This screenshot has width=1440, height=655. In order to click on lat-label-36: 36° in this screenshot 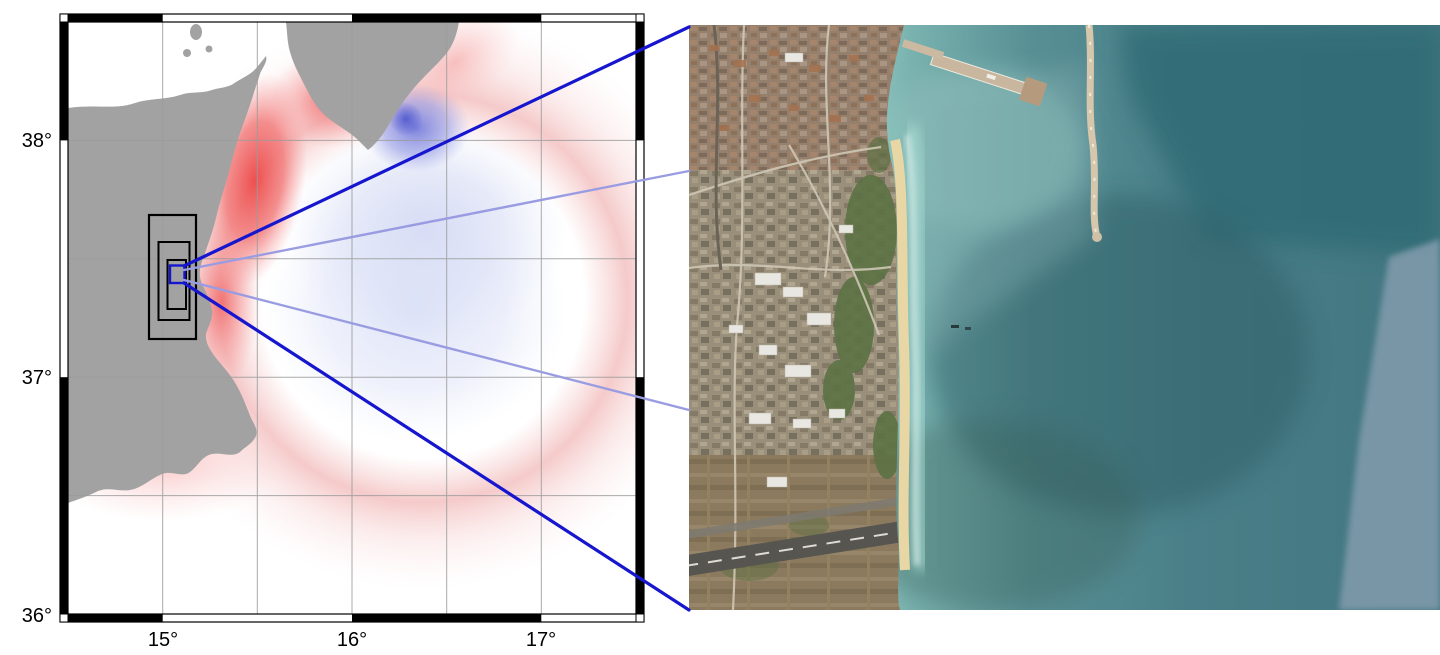, I will do `click(37, 616)`.